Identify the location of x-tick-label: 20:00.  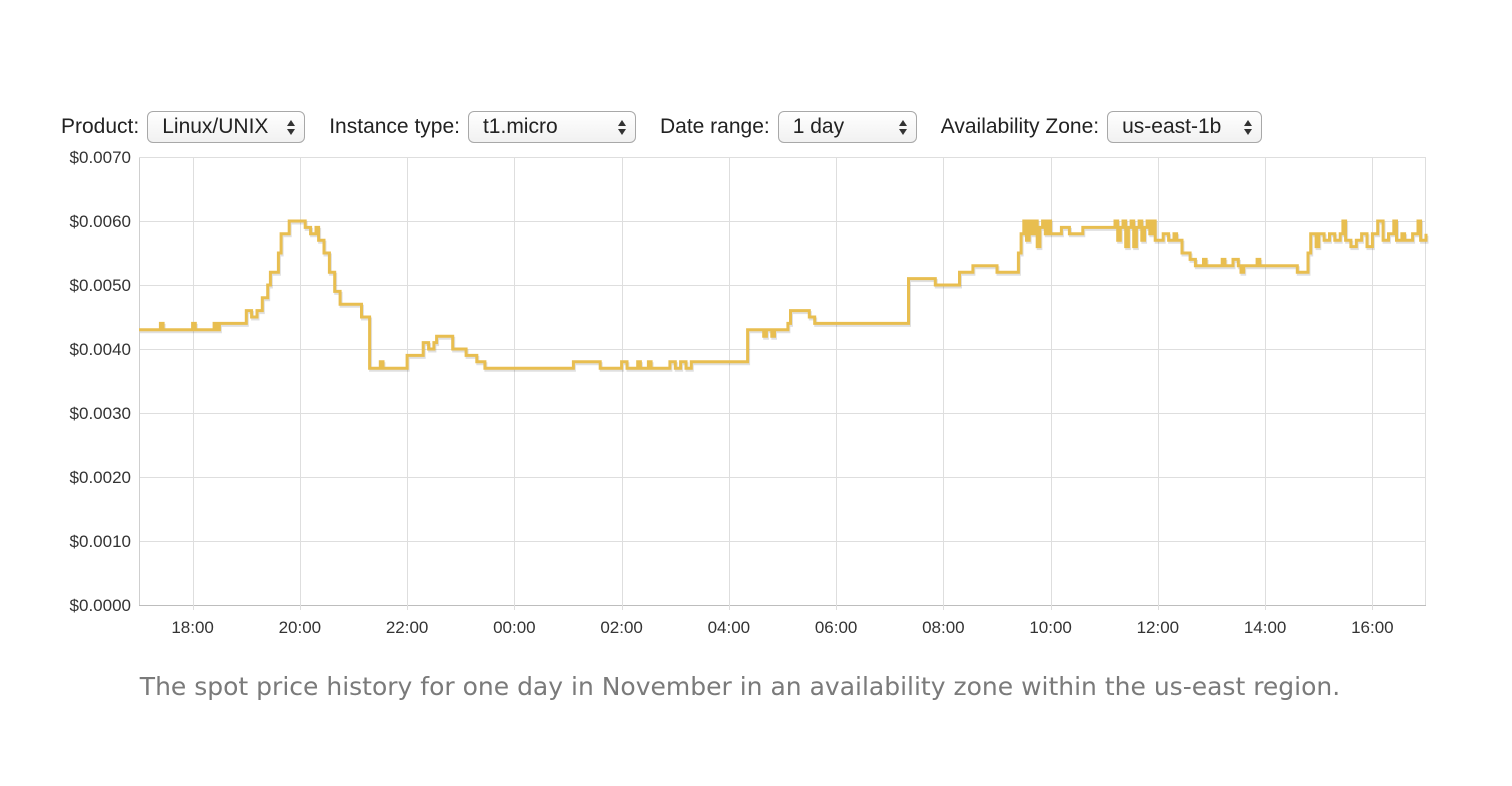
(300, 627).